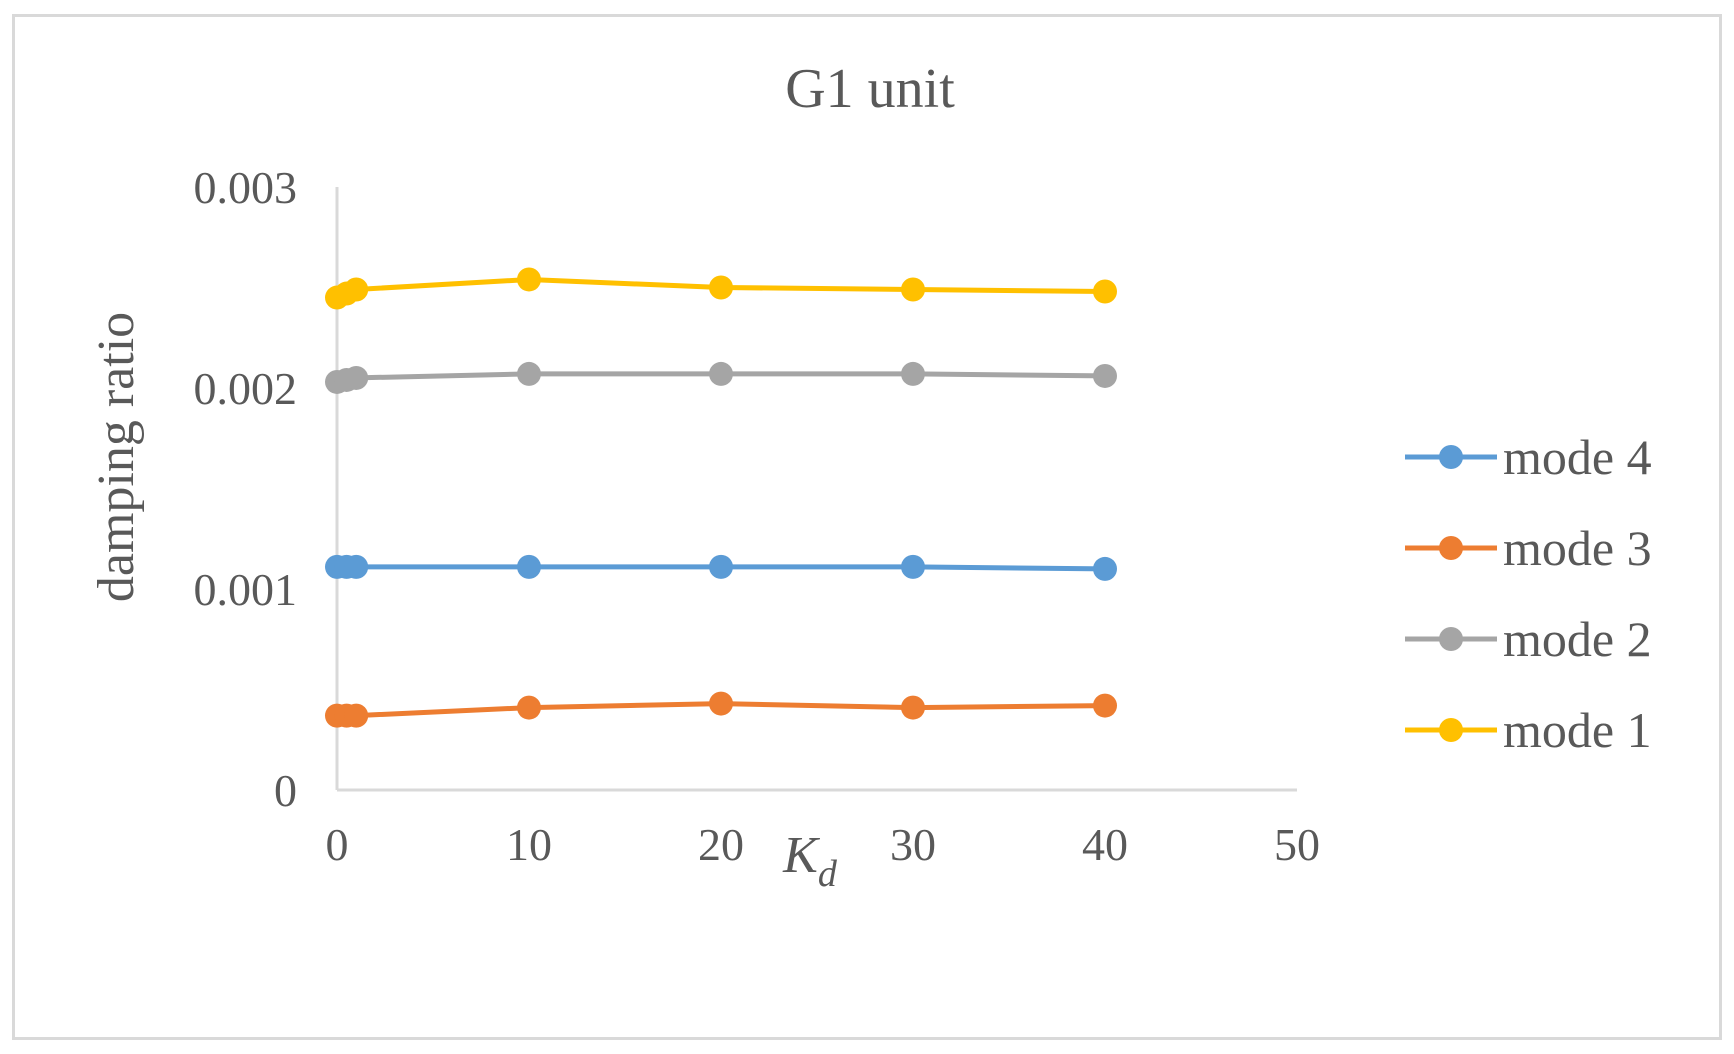 The image size is (1734, 1054). I want to click on legend-label: mode 3, so click(1577, 548).